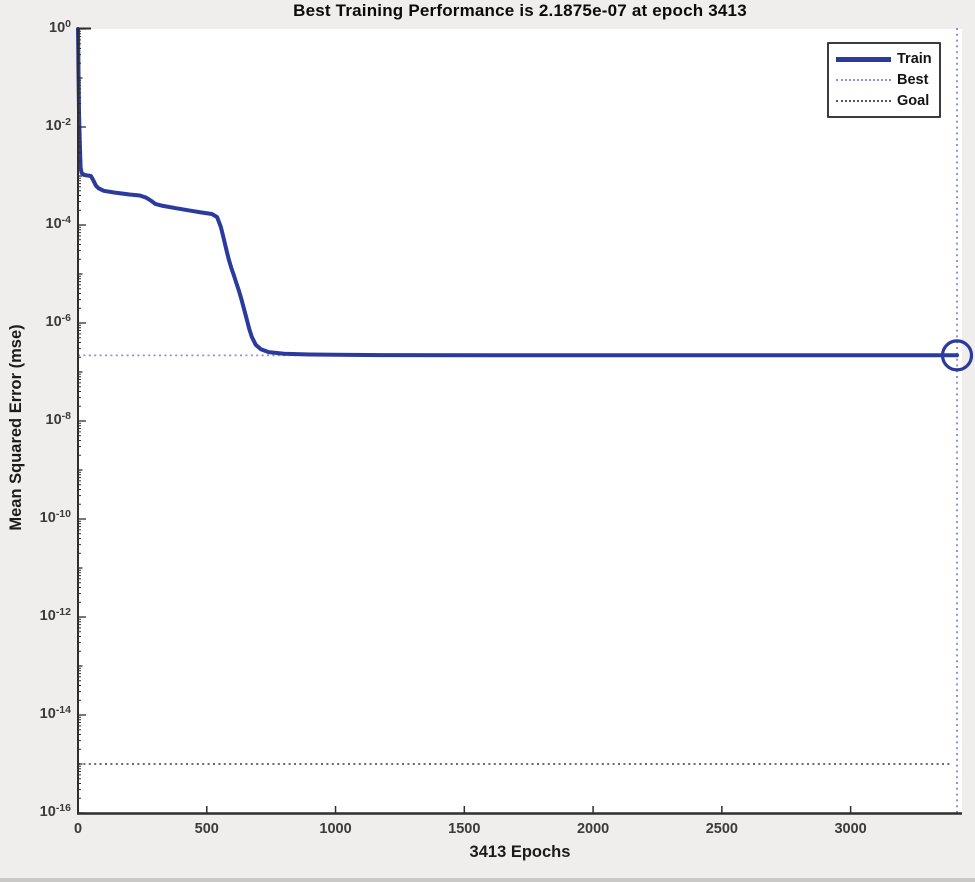 Image resolution: width=975 pixels, height=882 pixels. Describe the element at coordinates (464, 829) in the screenshot. I see `x-tick-label: 1500` at that location.